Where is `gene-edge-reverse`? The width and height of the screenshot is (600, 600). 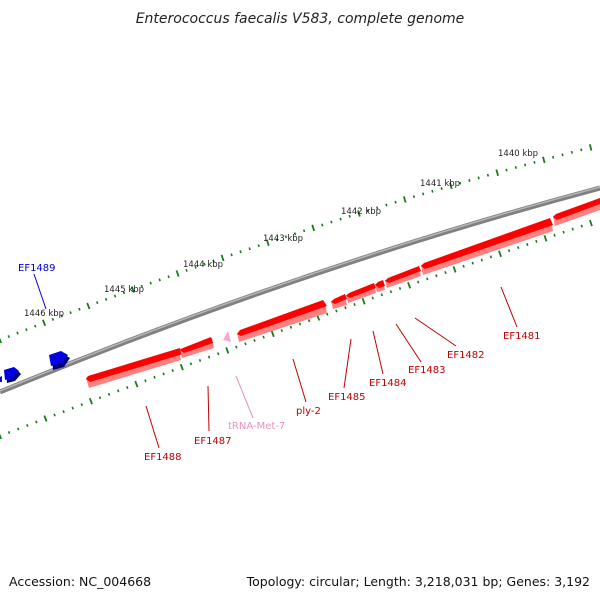 gene-edge-reverse is located at coordinates (576, 212).